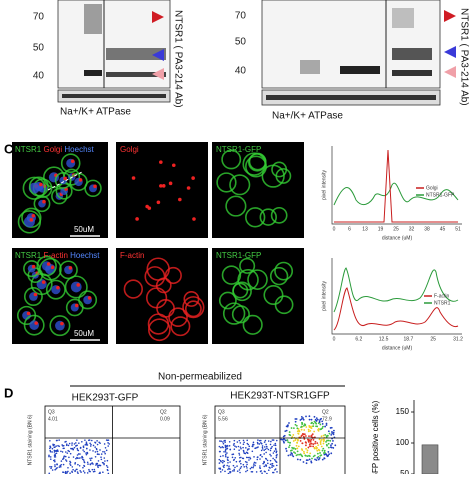 Image resolution: width=474 pixels, height=479 pixels. I want to click on x-tick-label: 6.2, so click(358, 339).